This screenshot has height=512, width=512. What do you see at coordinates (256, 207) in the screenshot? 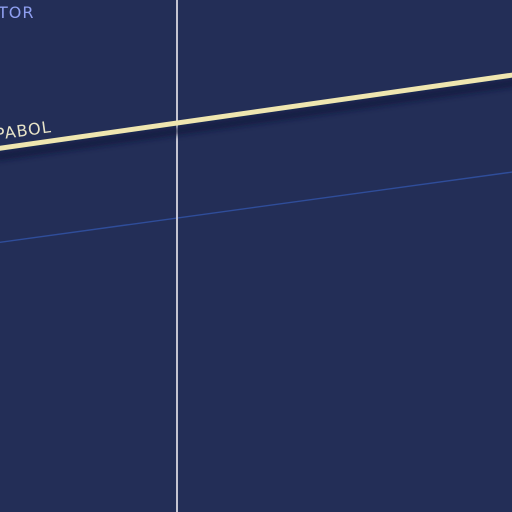
I see `minor-road-line` at bounding box center [256, 207].